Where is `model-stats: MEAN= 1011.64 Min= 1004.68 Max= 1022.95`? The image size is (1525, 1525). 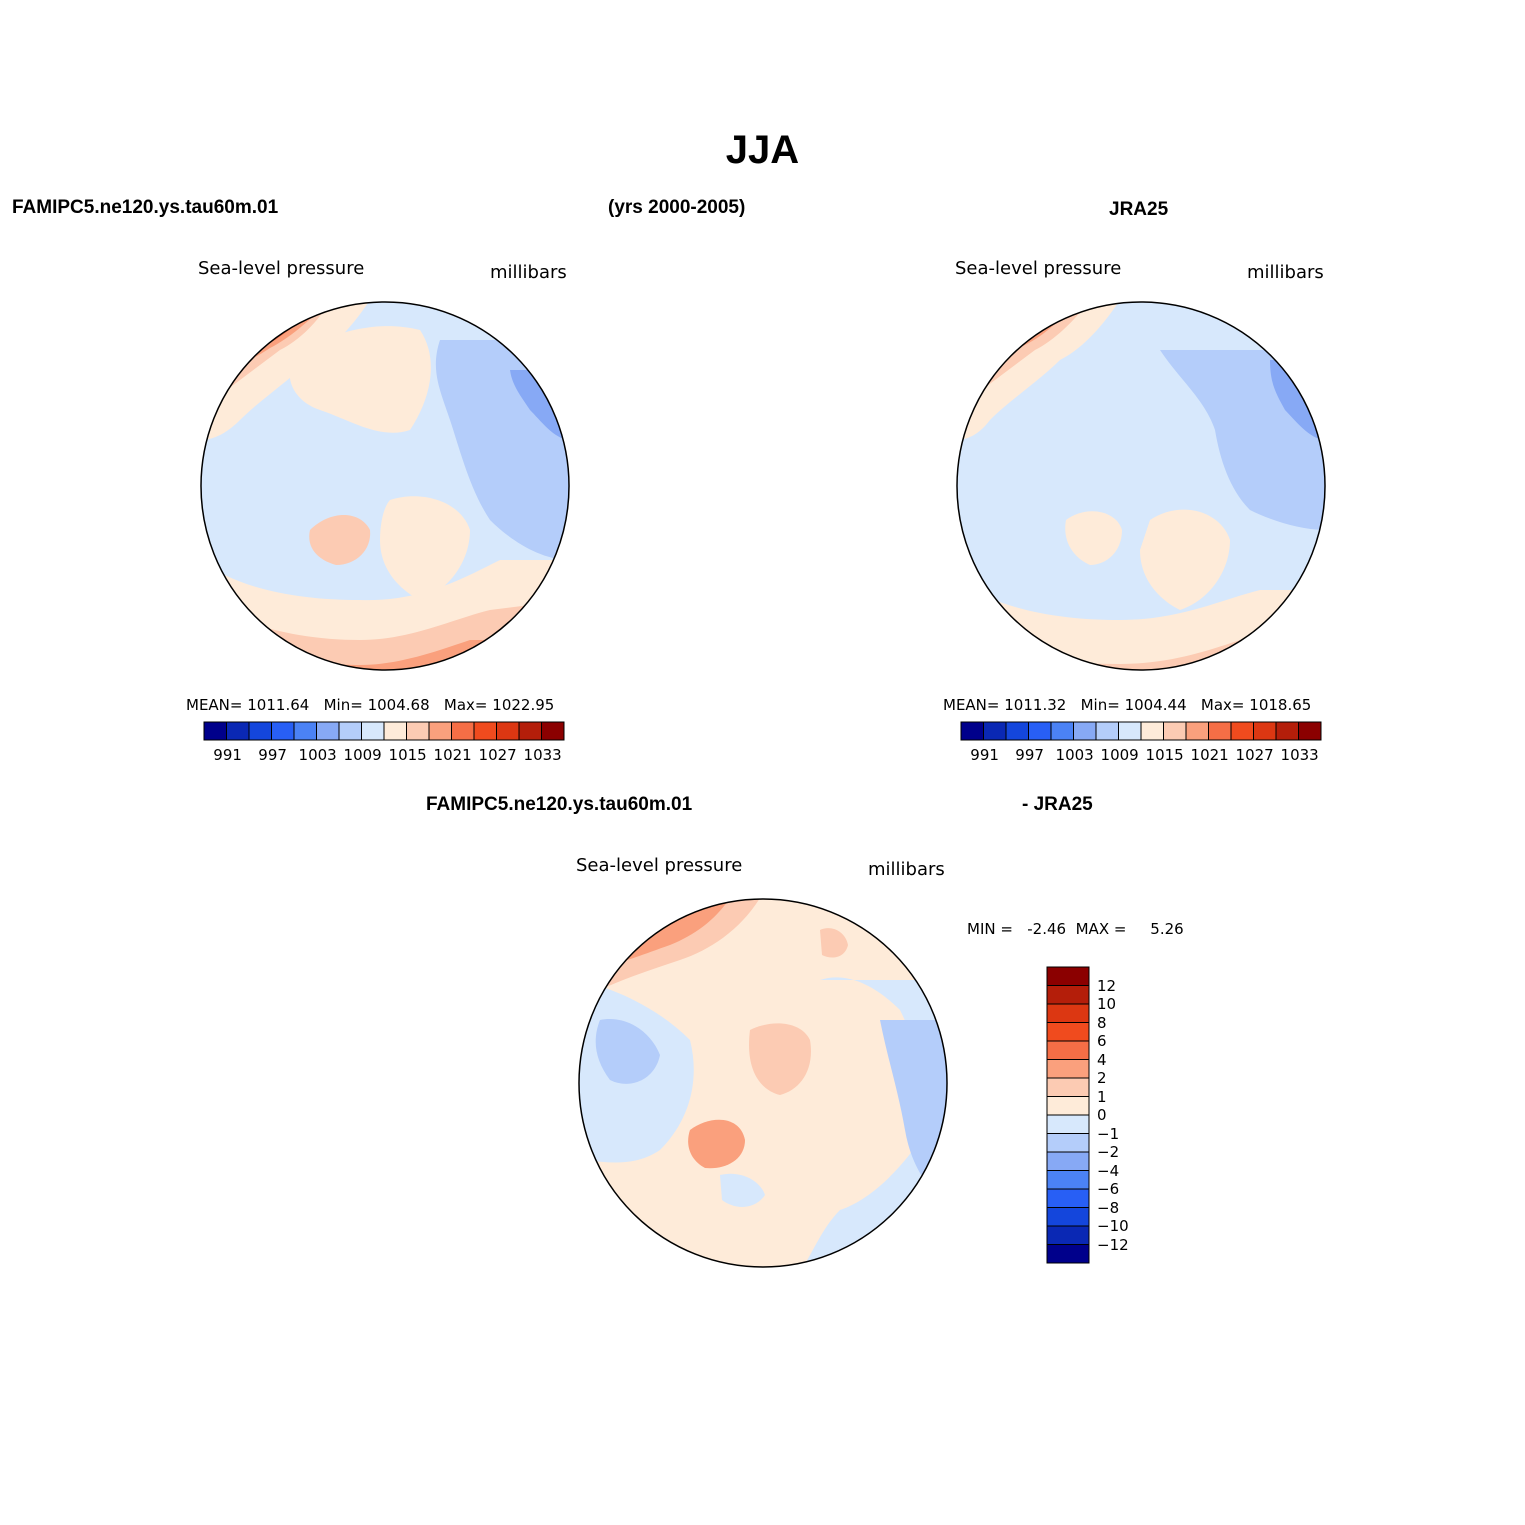 model-stats: MEAN= 1011.64 Min= 1004.68 Max= 1022.95 is located at coordinates (370, 705).